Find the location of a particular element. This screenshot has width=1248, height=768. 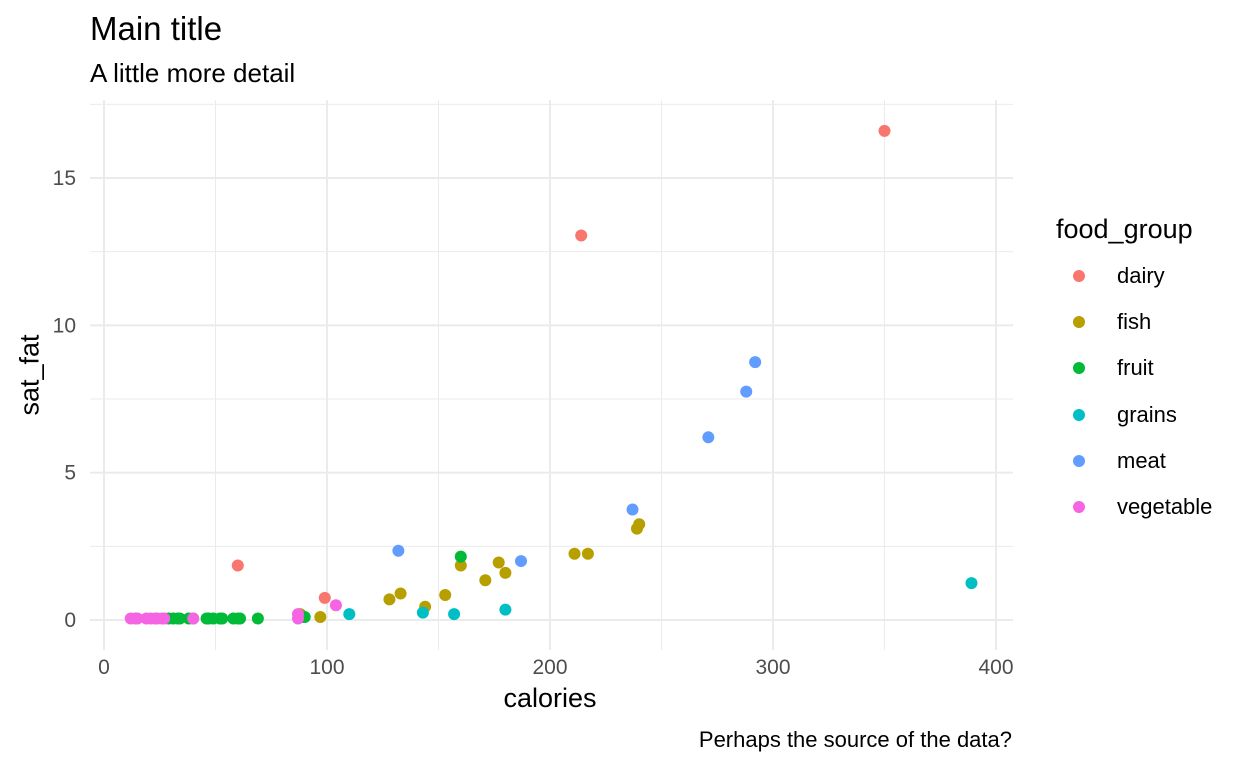

legend-label: meat is located at coordinates (1141, 460).